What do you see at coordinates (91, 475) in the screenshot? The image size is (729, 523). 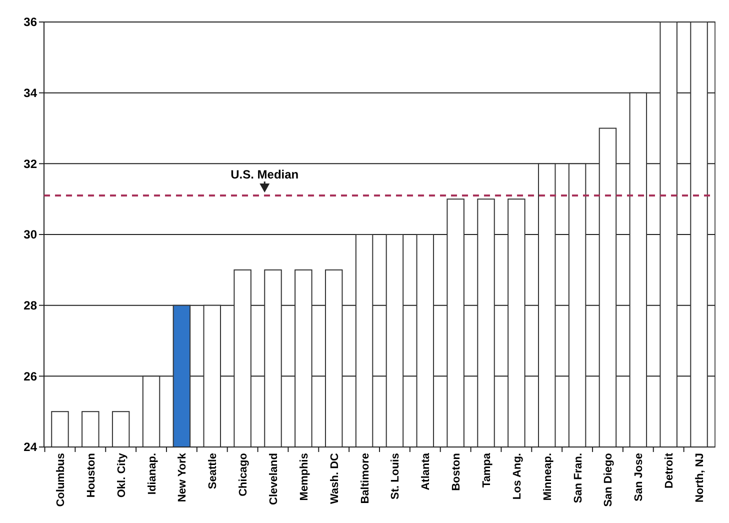 I see `x-tick-label: Houston` at bounding box center [91, 475].